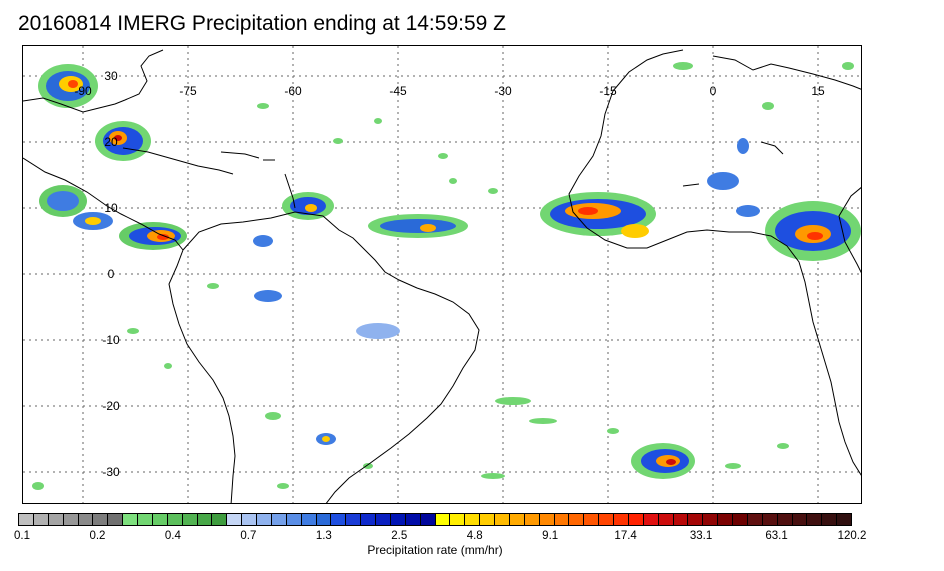 Image resolution: width=944 pixels, height=571 pixels. What do you see at coordinates (97, 536) in the screenshot?
I see `colorbar-tick-label: 0.2` at bounding box center [97, 536].